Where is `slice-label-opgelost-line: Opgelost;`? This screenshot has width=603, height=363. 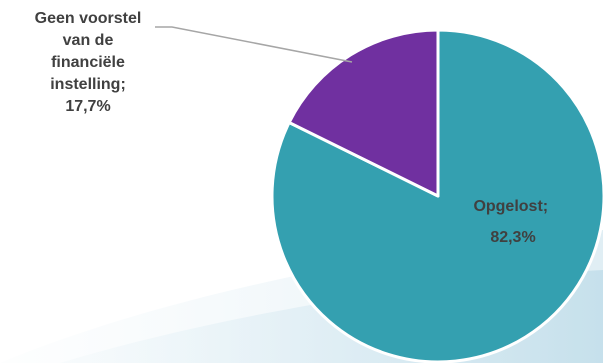 slice-label-opgelost-line: Opgelost; is located at coordinates (510, 206).